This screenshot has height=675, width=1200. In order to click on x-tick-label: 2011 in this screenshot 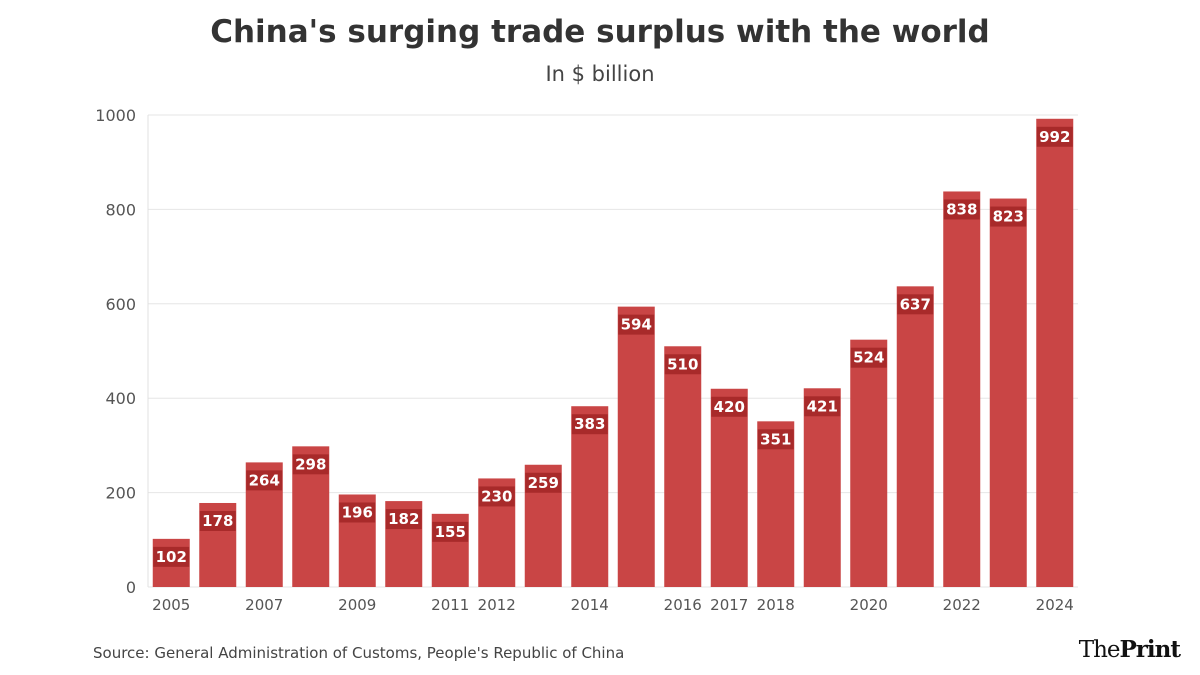, I will do `click(450, 605)`.